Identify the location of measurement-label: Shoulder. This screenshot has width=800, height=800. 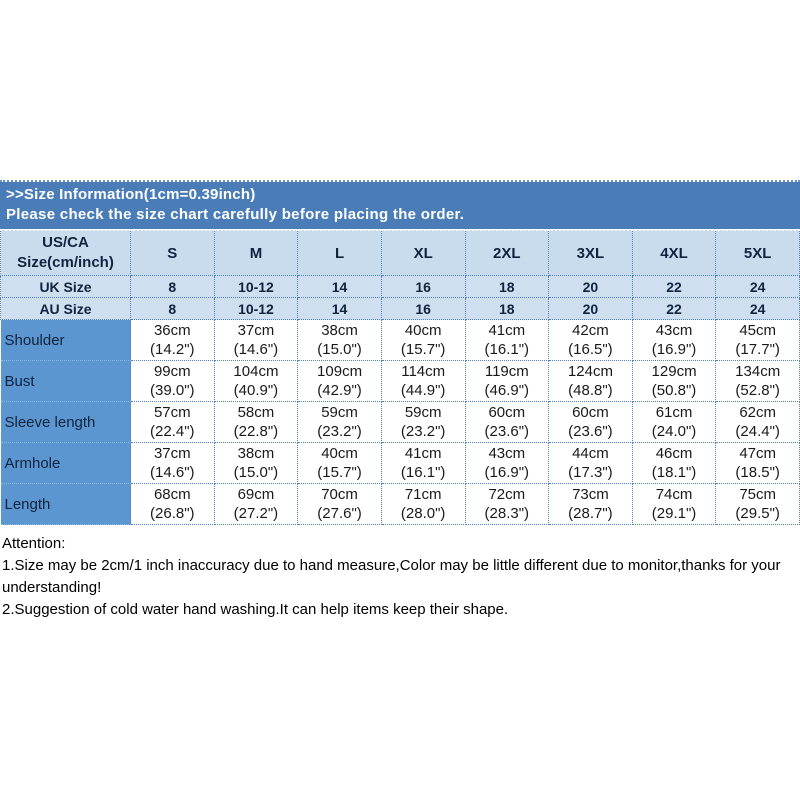
(65, 340).